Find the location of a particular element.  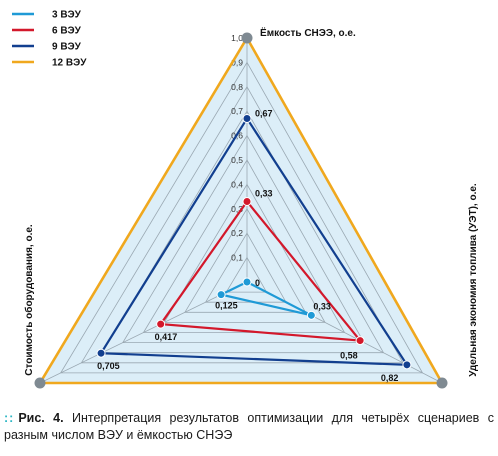

tick-label: 0,5 is located at coordinates (237, 160).